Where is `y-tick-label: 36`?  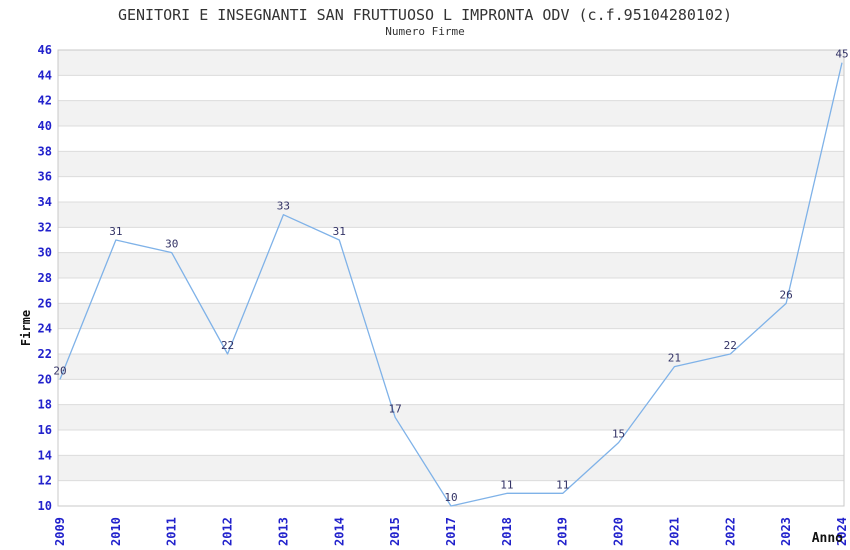
y-tick-label: 36 is located at coordinates (45, 177).